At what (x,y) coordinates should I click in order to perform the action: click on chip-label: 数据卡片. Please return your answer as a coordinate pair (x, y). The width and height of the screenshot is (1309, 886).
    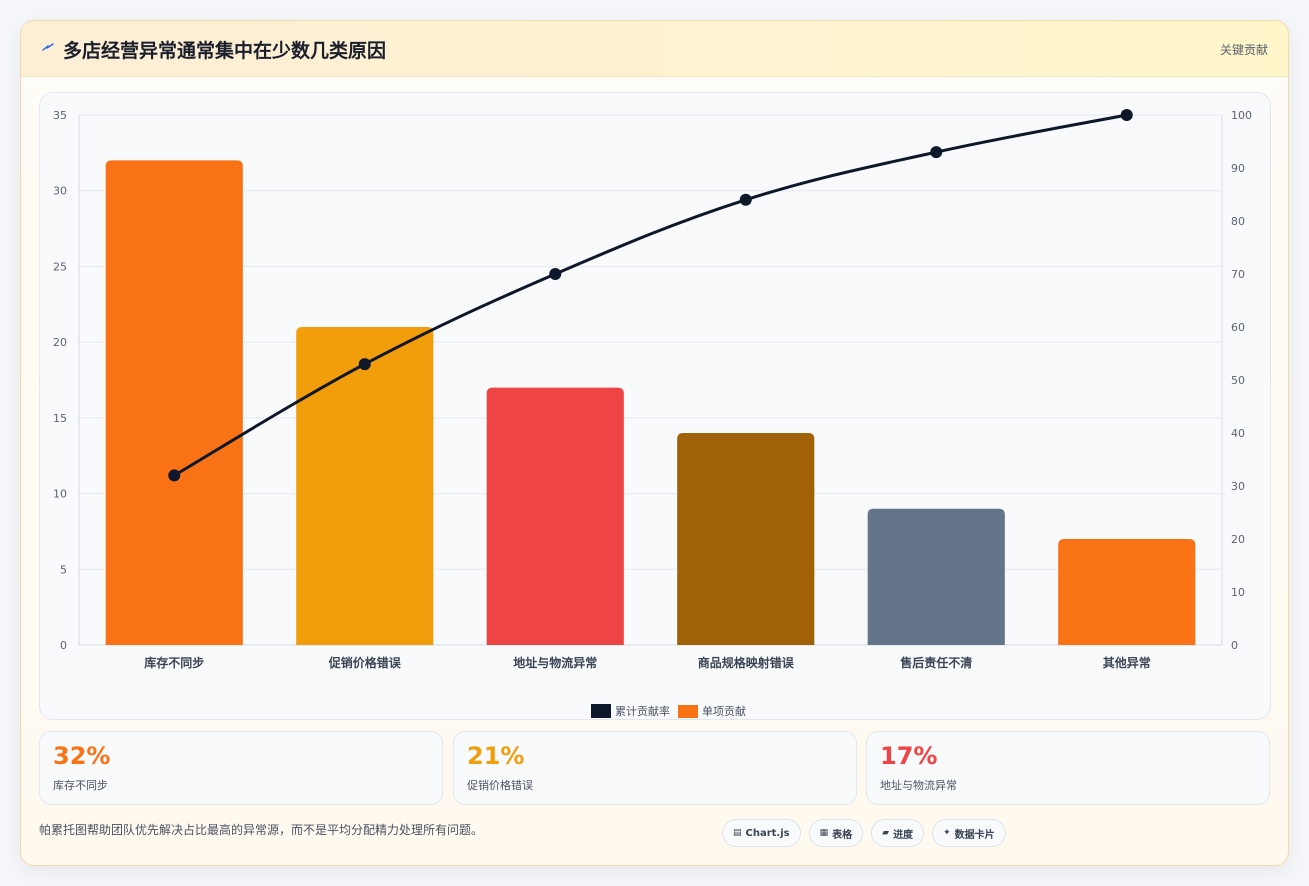
    Looking at the image, I should click on (974, 835).